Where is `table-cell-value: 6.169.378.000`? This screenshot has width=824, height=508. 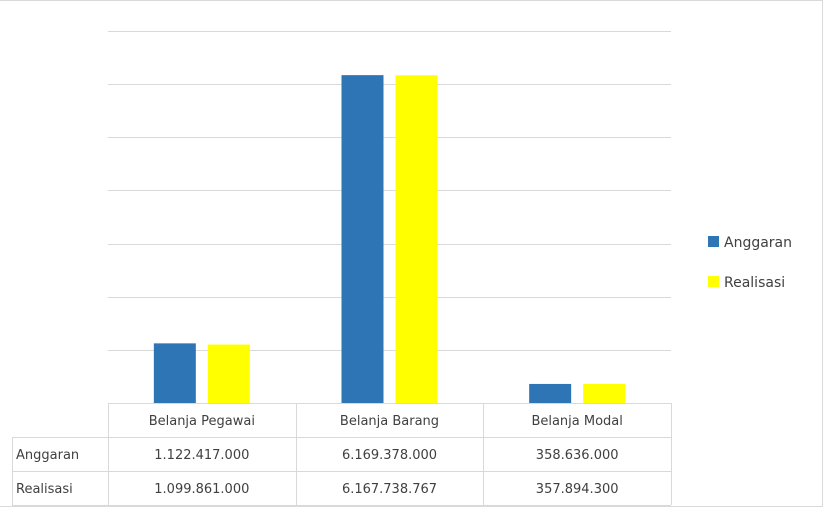
table-cell-value: 6.169.378.000 is located at coordinates (389, 455).